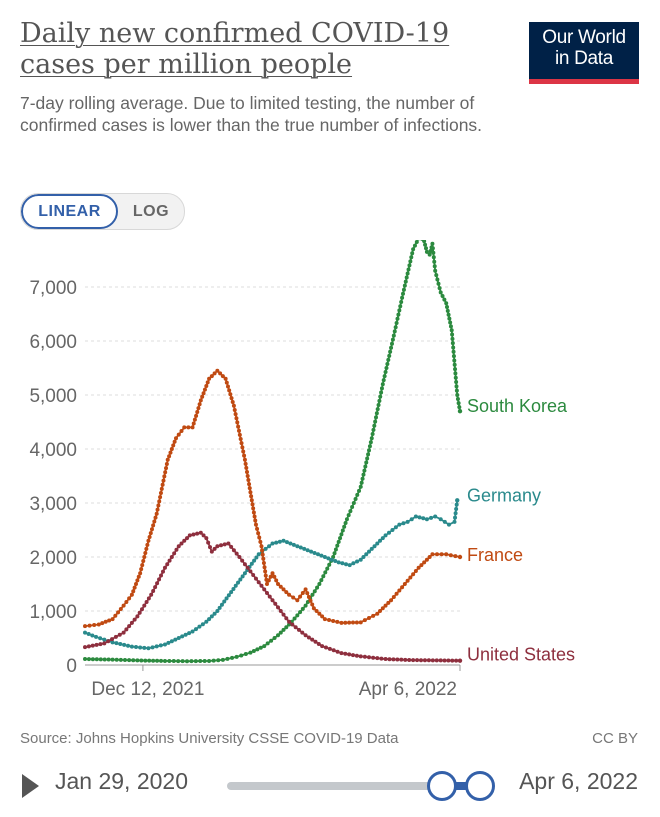  What do you see at coordinates (584, 53) in the screenshot?
I see `owid-logo: Our World in Data` at bounding box center [584, 53].